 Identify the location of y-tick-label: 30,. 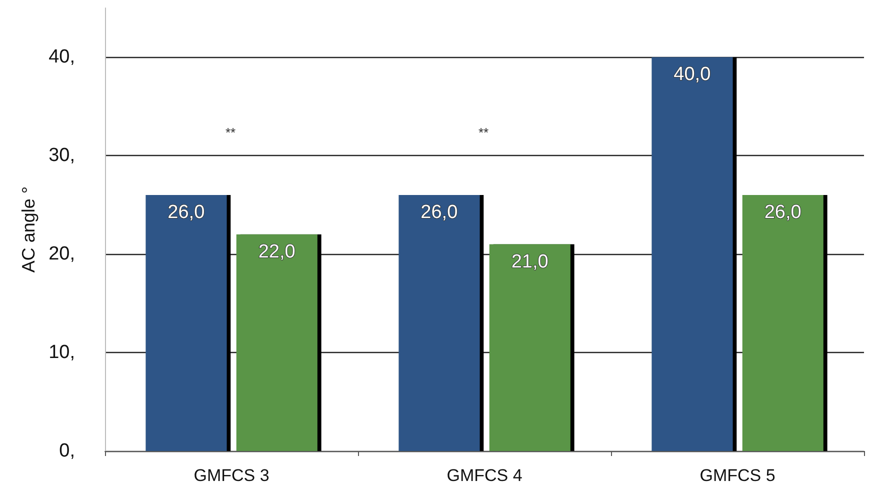
(61, 155).